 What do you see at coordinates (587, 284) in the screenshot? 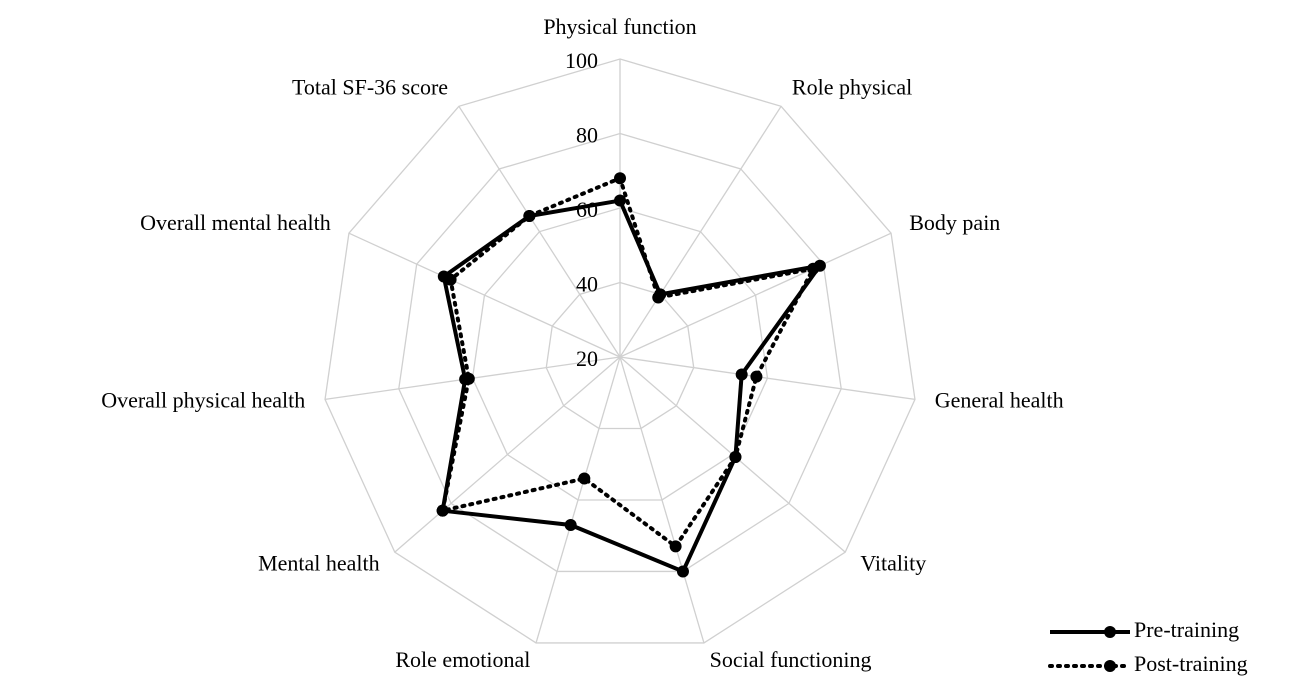
I see `tick-label: 40` at bounding box center [587, 284].